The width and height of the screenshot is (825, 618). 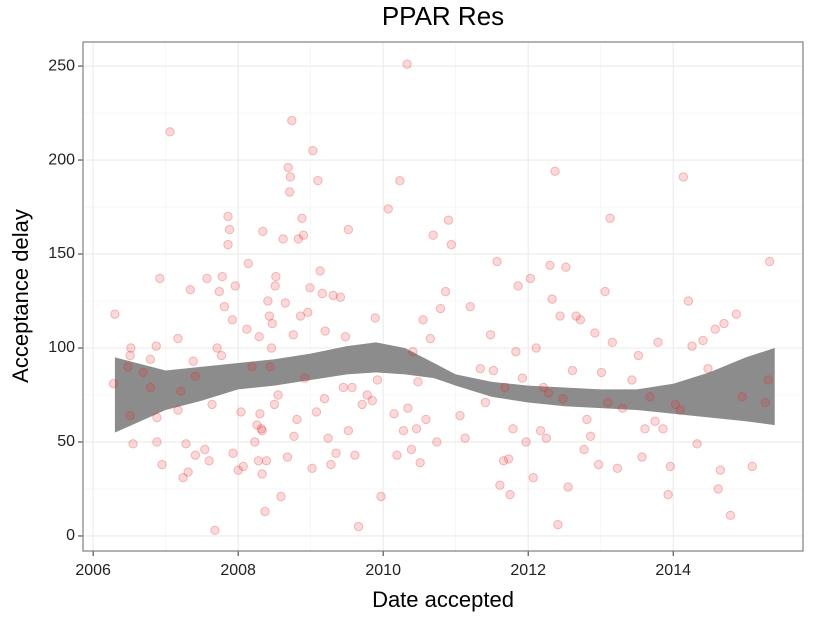 I want to click on x-axis-label: Date accepted, so click(x=443, y=599).